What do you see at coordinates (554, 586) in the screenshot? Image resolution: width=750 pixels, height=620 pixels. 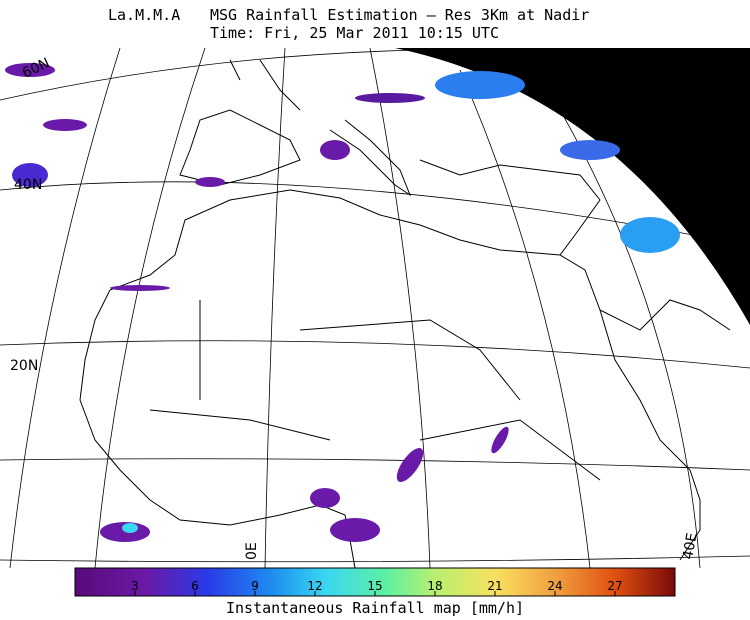 I see `colorbar-tick-label: 24` at bounding box center [554, 586].